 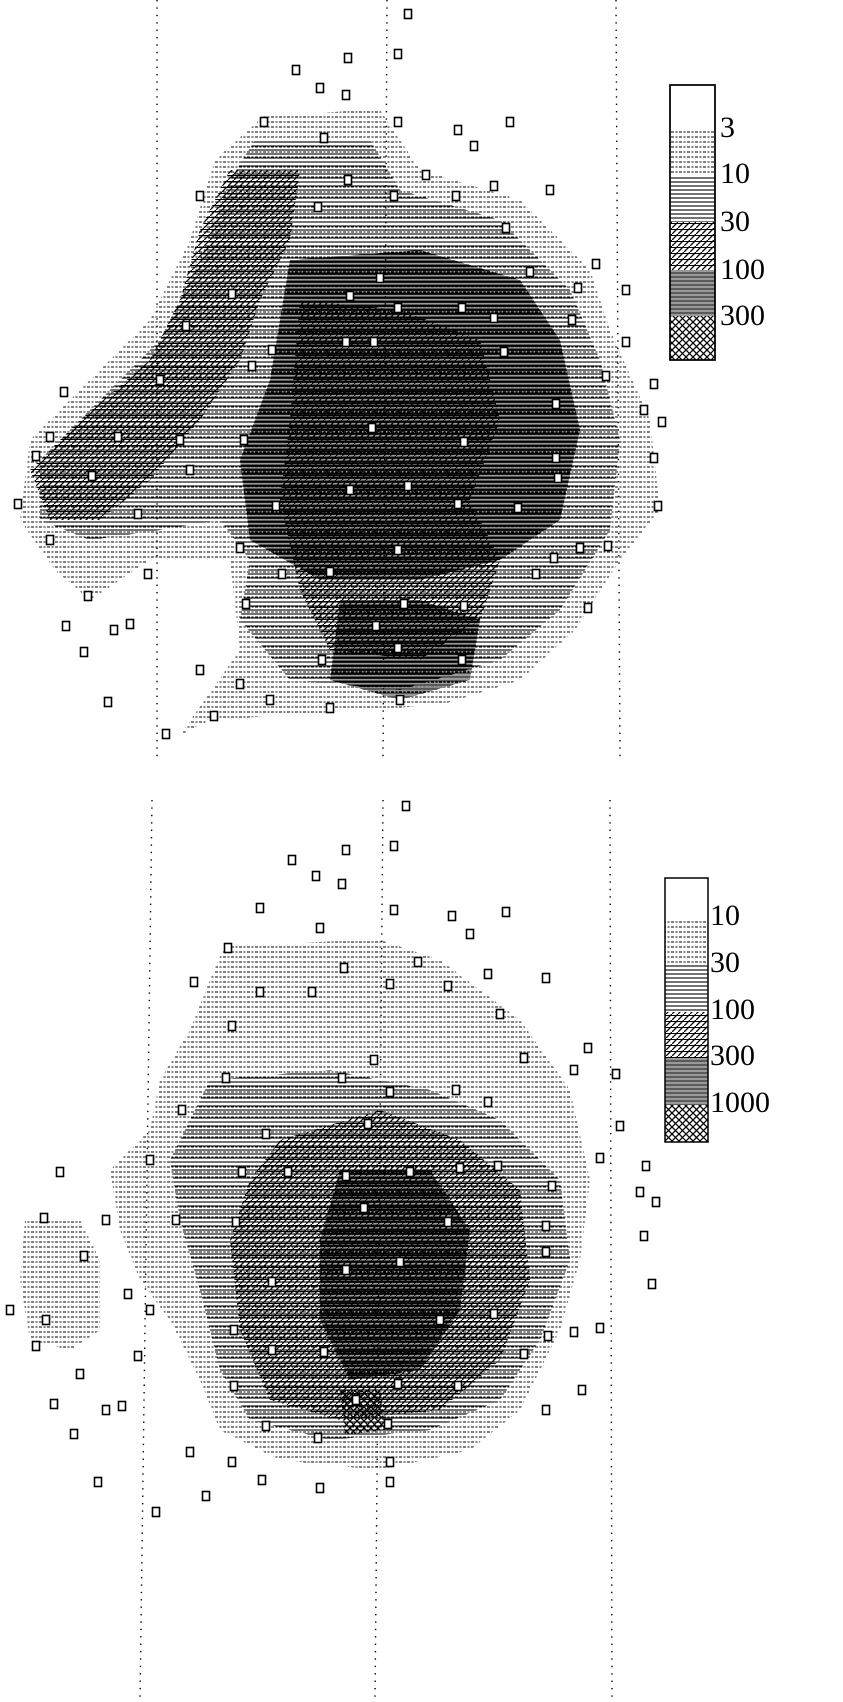 I want to click on legend-bottom: 10 30 100 300 1000, so click(x=717, y=1010).